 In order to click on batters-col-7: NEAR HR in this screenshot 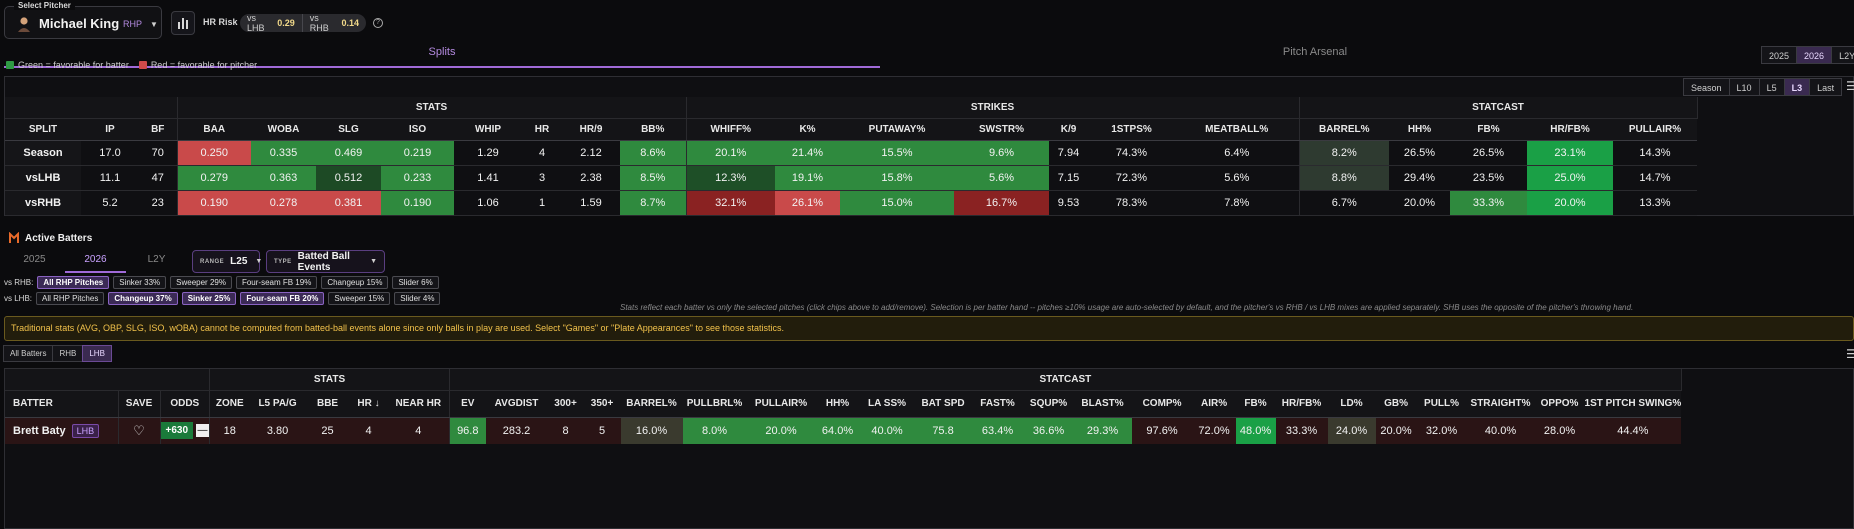, I will do `click(419, 404)`.